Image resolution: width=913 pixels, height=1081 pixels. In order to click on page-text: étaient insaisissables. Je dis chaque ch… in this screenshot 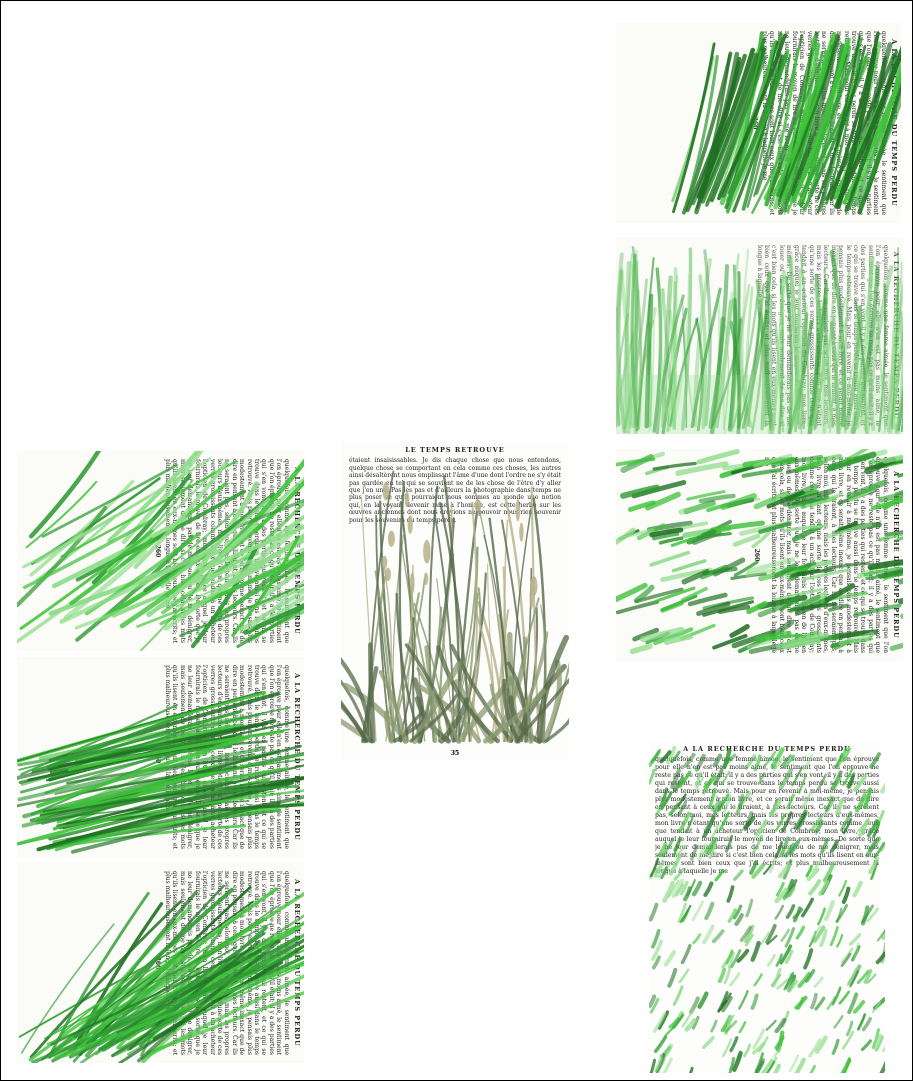, I will do `click(455, 490)`.